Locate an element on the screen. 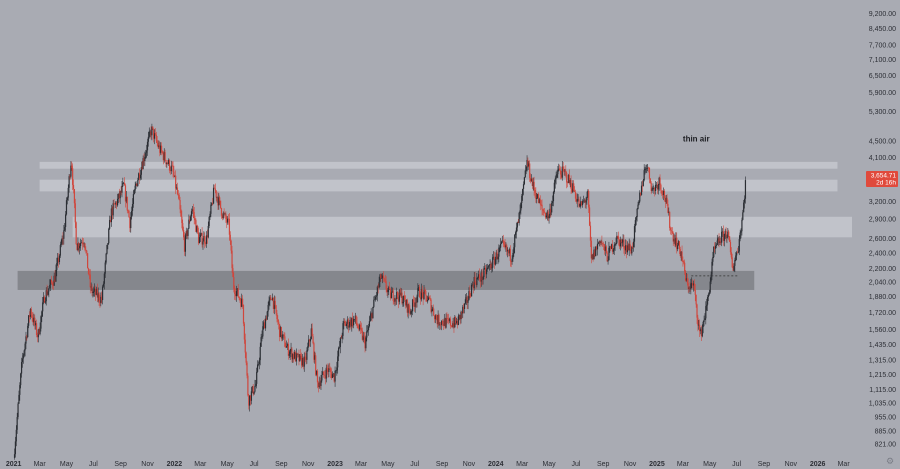 The width and height of the screenshot is (900, 469). gear-icon: ⚙ is located at coordinates (890, 462).